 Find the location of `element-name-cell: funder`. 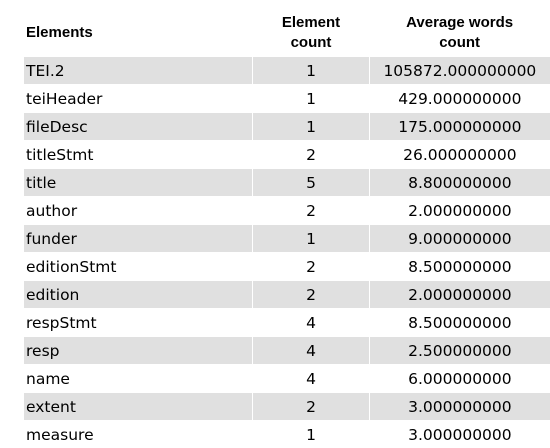

element-name-cell: funder is located at coordinates (138, 239).